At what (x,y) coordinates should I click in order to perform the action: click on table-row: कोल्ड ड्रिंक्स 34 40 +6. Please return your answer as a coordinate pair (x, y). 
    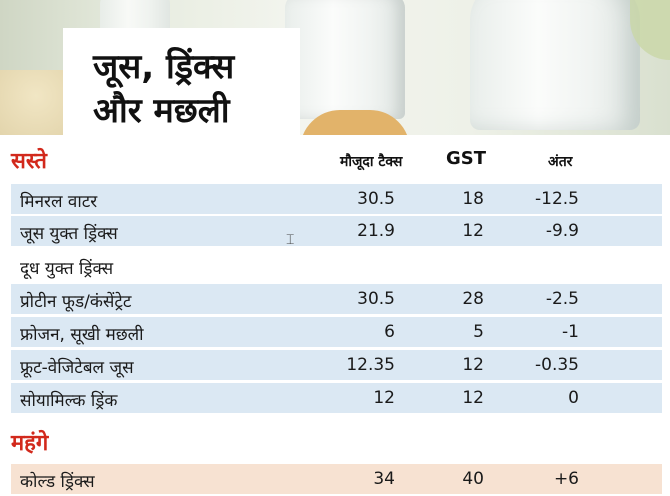
    Looking at the image, I should click on (336, 479).